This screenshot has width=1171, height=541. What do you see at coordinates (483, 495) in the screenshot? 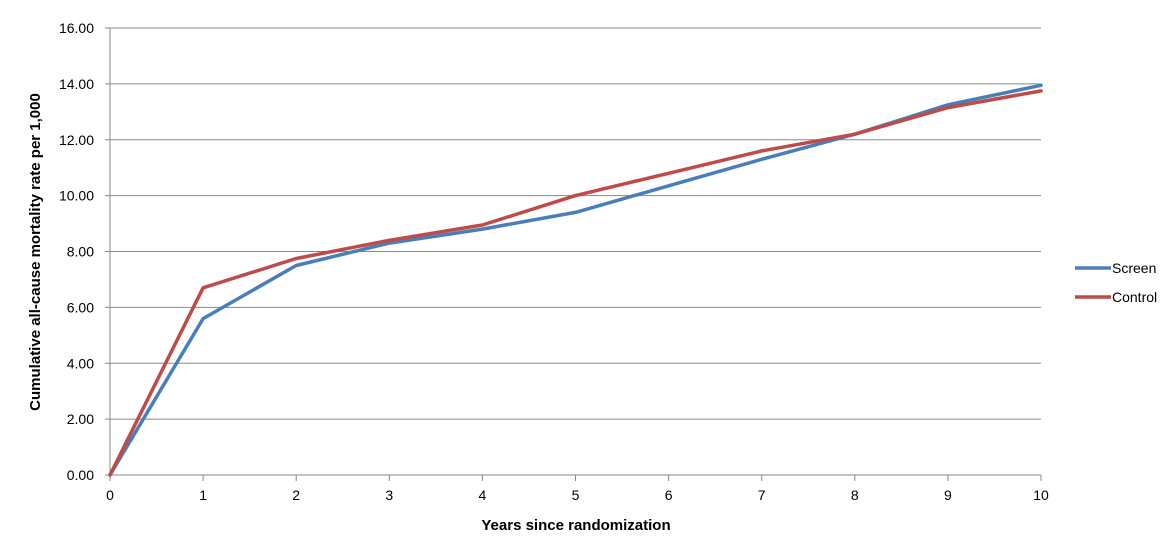
I see `x-tick-label: 4` at bounding box center [483, 495].